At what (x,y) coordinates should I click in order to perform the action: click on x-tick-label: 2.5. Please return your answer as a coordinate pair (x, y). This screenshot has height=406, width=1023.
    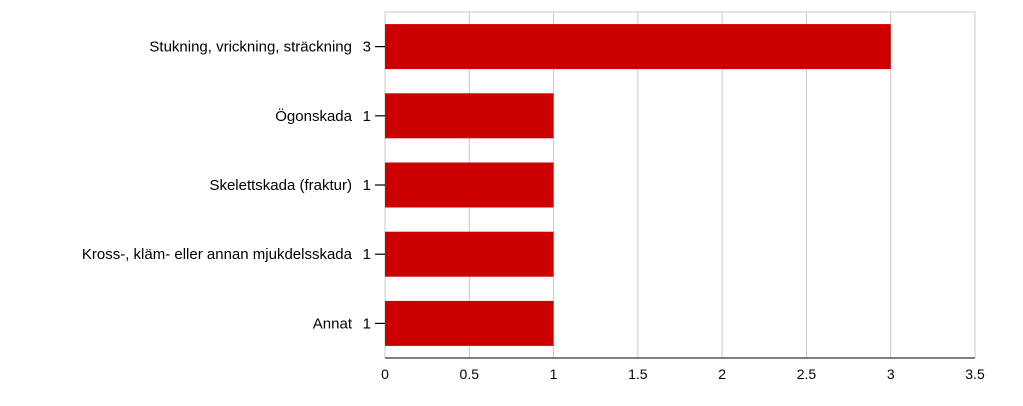
    Looking at the image, I should click on (807, 374).